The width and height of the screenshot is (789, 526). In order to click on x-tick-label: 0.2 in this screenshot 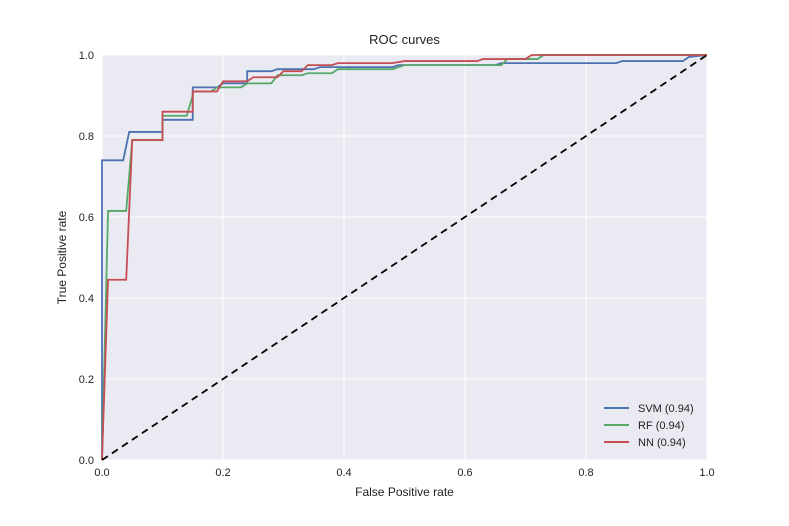, I will do `click(222, 473)`.